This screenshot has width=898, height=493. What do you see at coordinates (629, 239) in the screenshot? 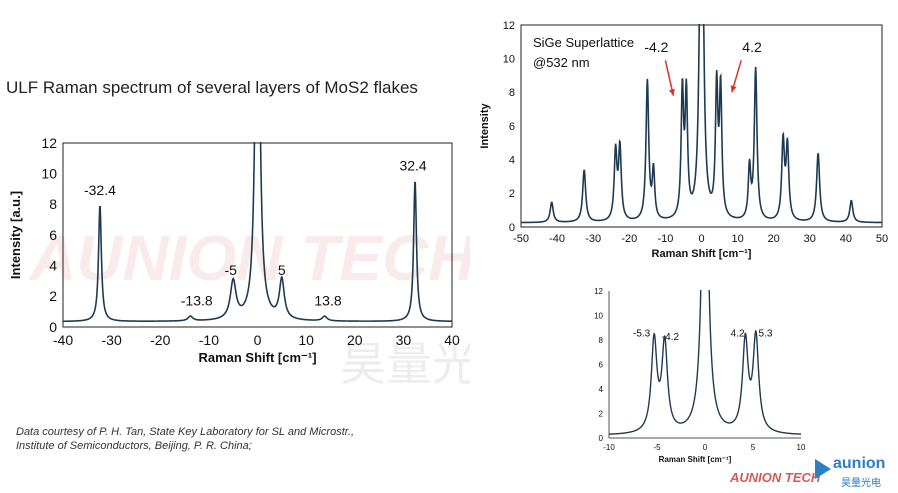
I see `sige-x-tick-label: -20` at bounding box center [629, 239].